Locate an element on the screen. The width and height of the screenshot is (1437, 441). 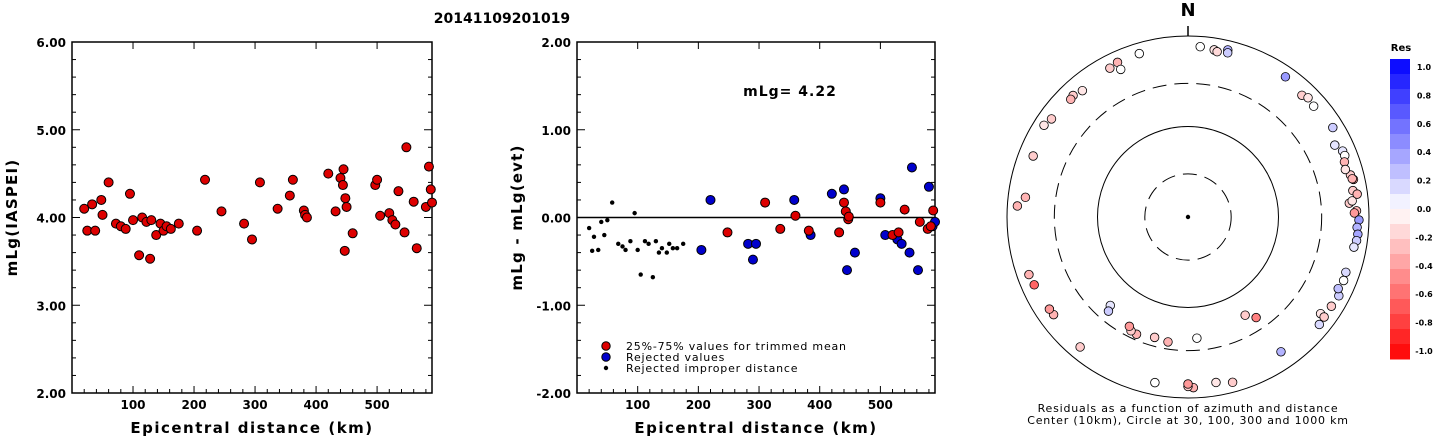
left-y-tick-label: 4.00 is located at coordinates (51, 219).